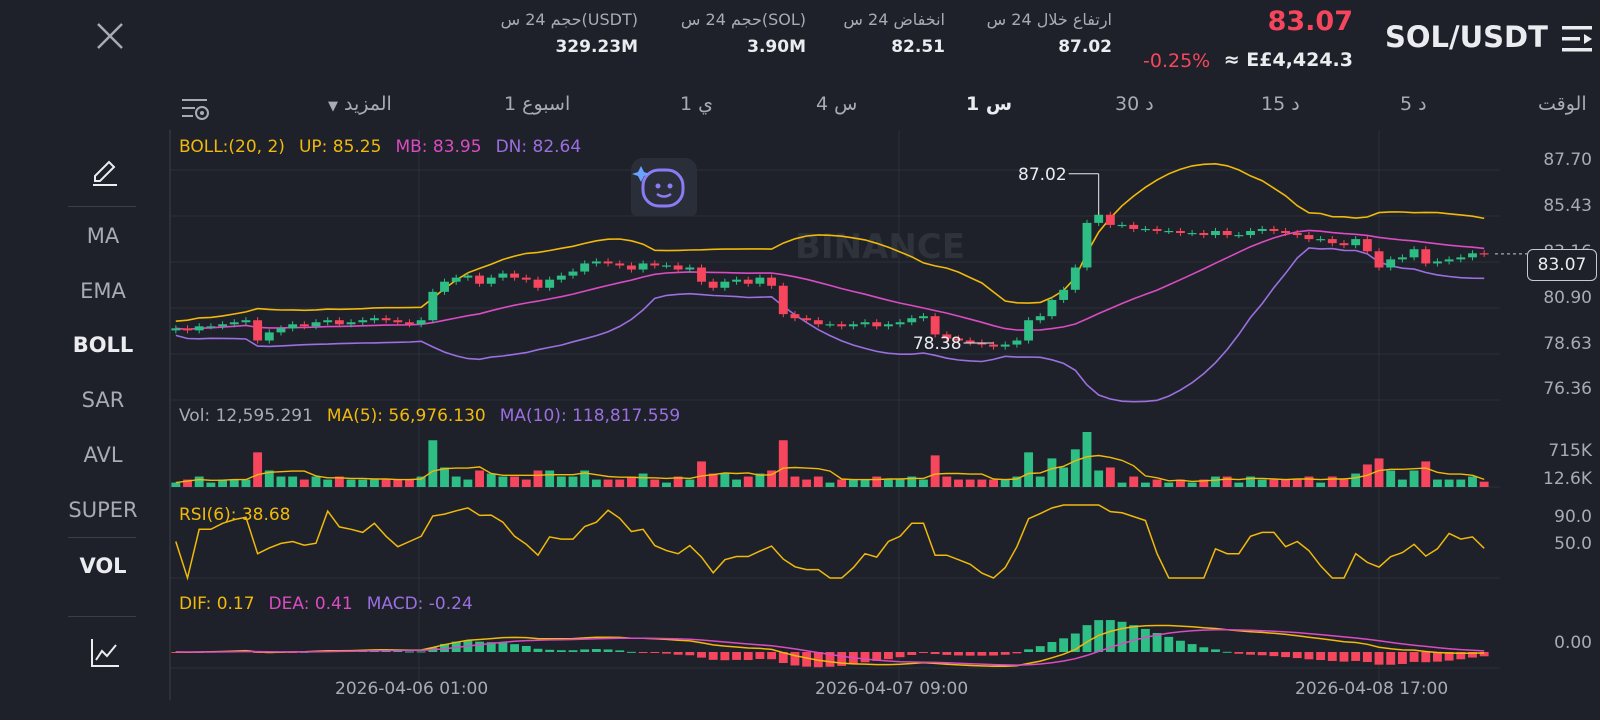 Image resolution: width=1600 pixels, height=720 pixels. I want to click on tab-15m: 15 د, so click(1280, 104).